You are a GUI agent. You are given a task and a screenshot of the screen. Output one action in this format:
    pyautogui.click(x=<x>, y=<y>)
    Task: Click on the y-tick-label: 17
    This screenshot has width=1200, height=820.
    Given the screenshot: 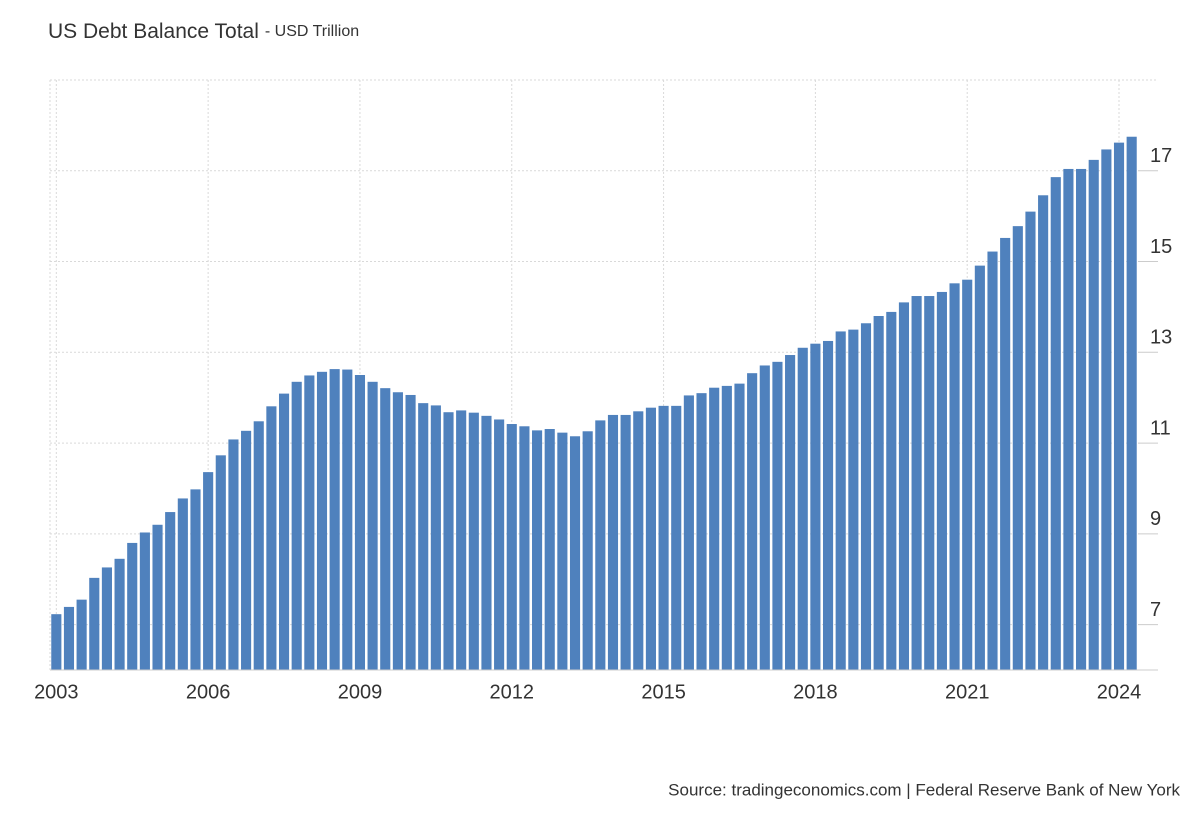 What is the action you would take?
    pyautogui.click(x=1161, y=156)
    